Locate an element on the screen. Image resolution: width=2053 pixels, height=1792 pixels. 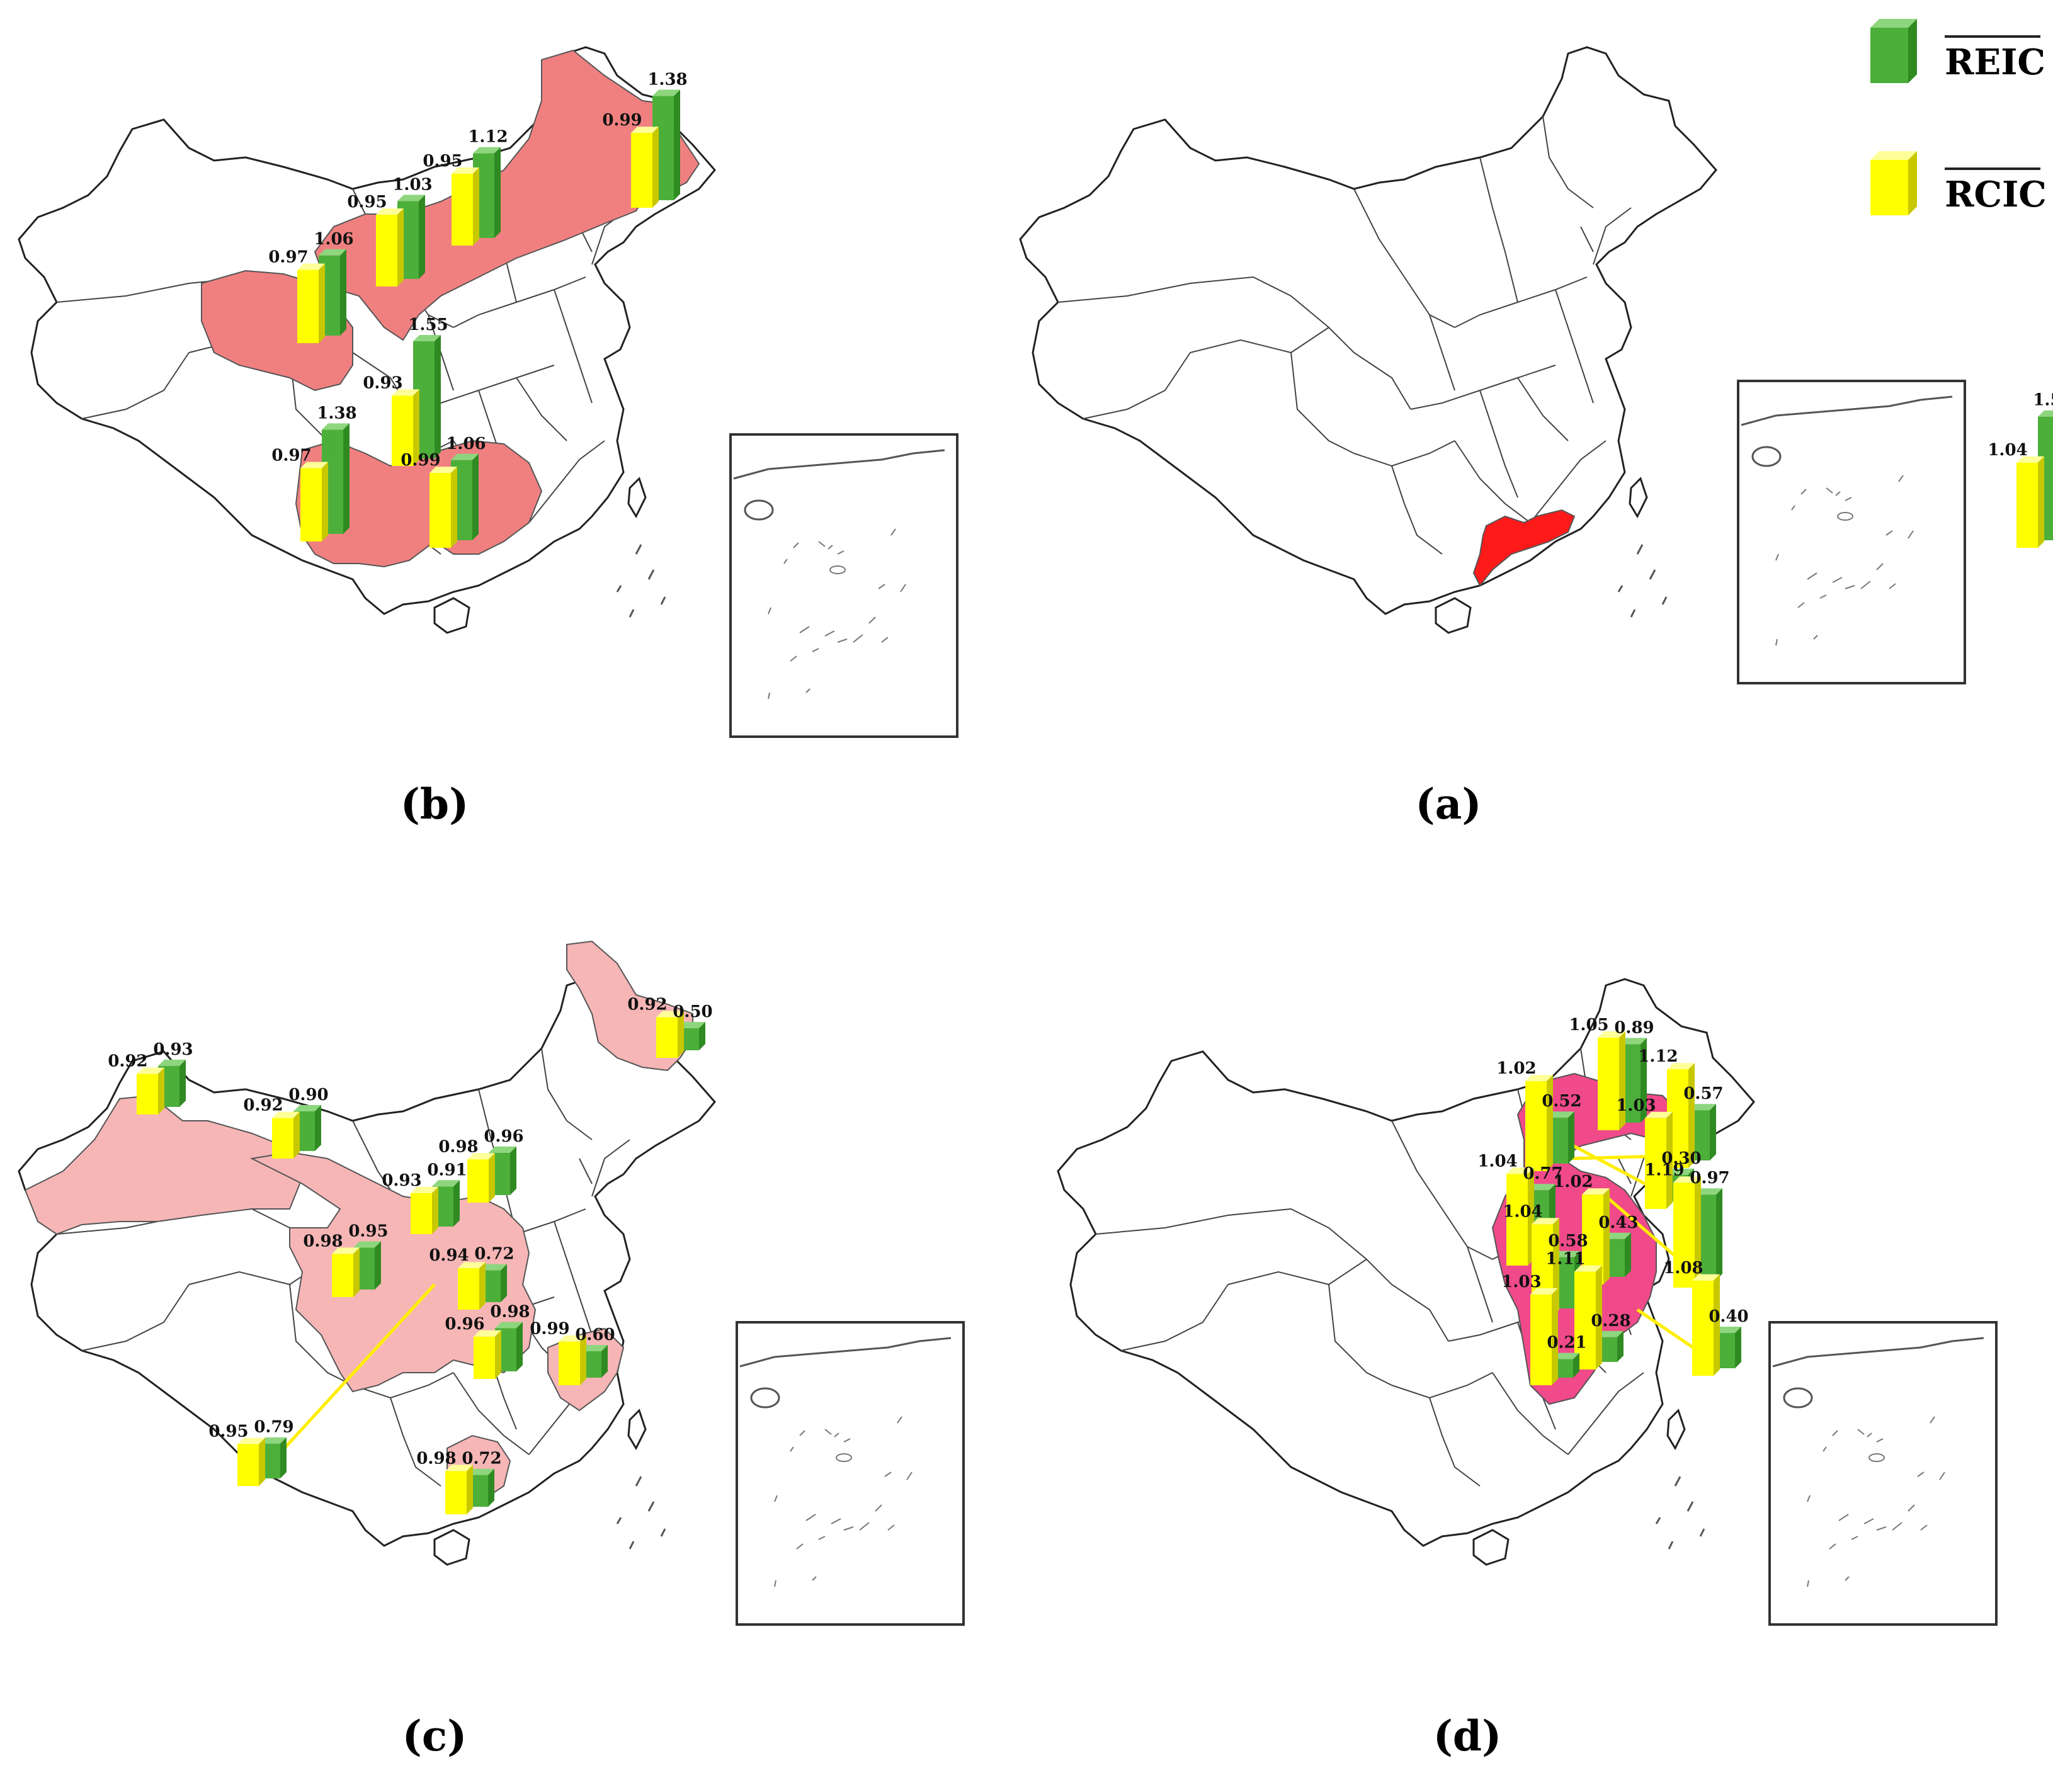
reic-value-label: 0.60 is located at coordinates (595, 1334).